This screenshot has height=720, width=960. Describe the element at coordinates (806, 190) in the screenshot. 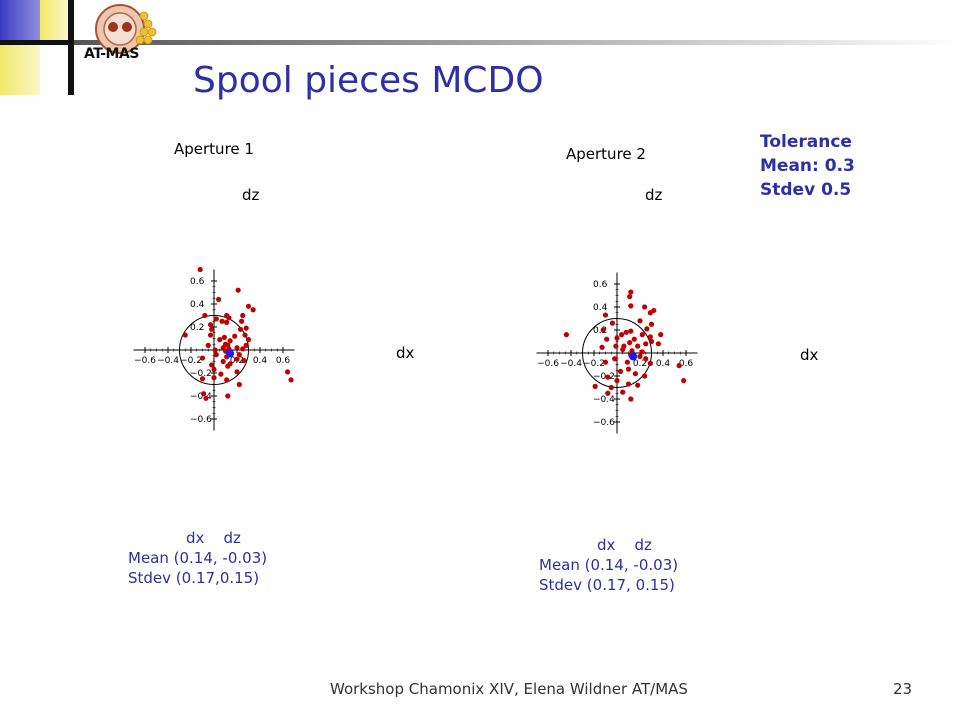

I see `tolerance-stdev: Stdev 0.5` at that location.